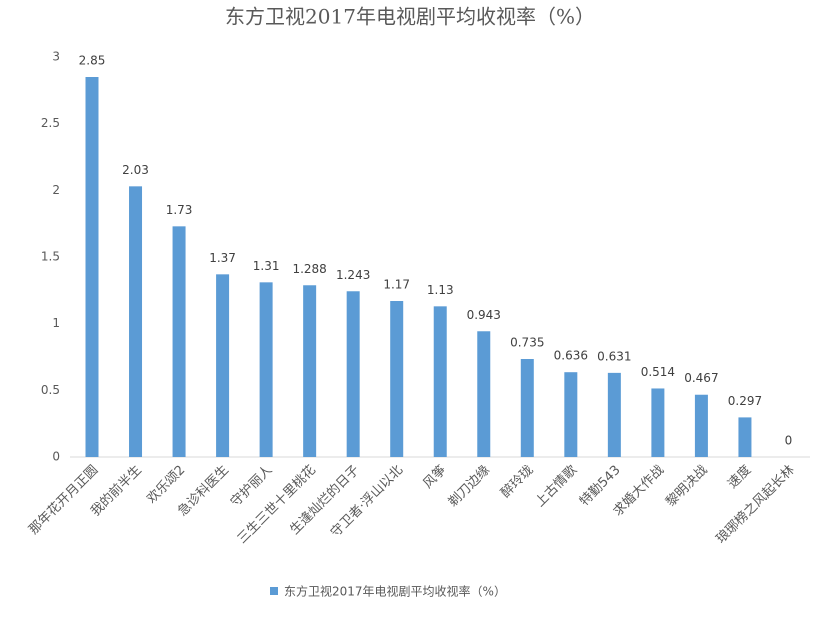  I want to click on x-tick-label: 黎明决战, so click(686, 486).